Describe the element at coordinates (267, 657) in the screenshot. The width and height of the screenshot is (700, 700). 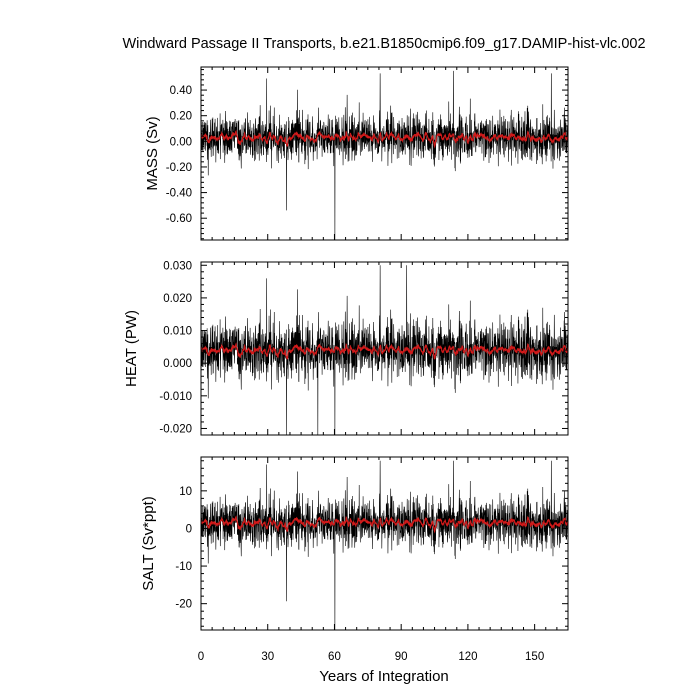
I see `x-tick-label: 30` at that location.